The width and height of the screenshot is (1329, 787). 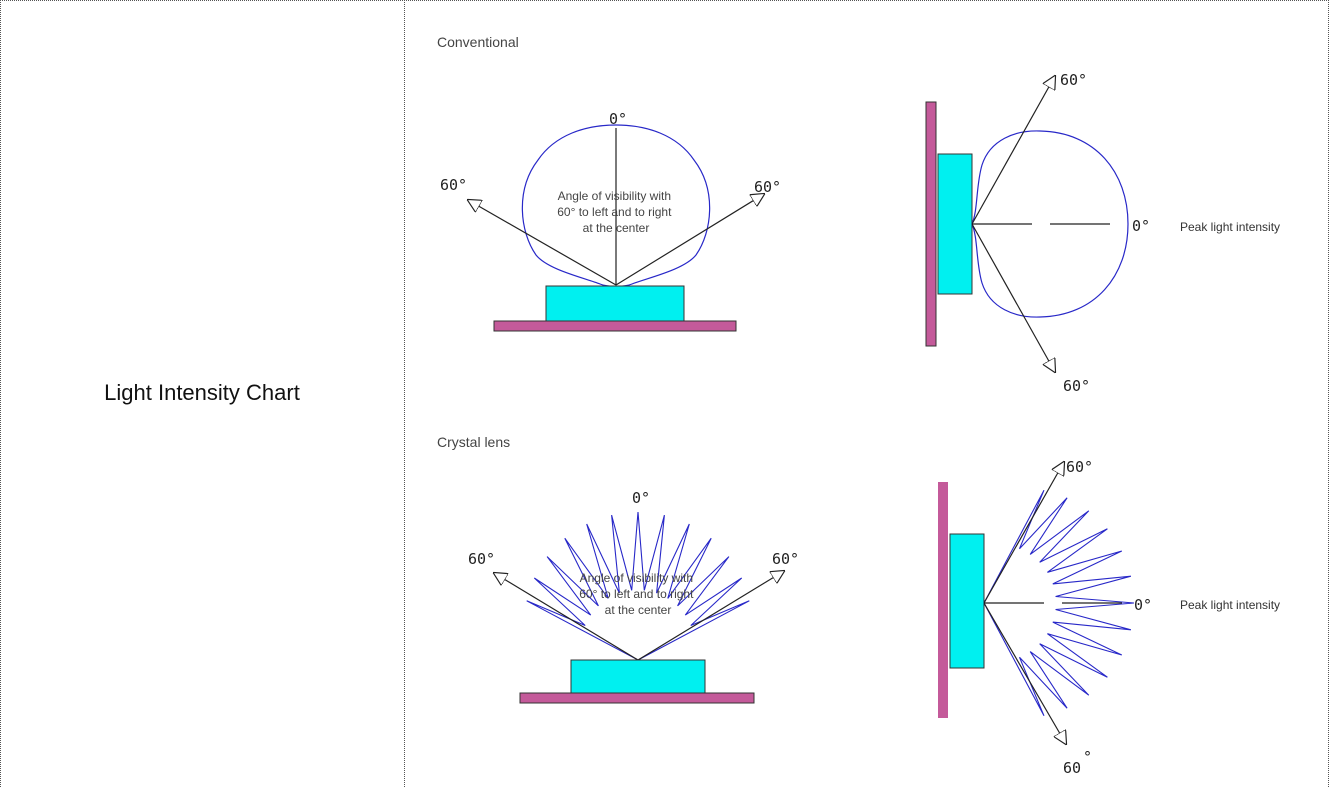 What do you see at coordinates (618, 119) in the screenshot?
I see `conventional-front-label-0: 0°` at bounding box center [618, 119].